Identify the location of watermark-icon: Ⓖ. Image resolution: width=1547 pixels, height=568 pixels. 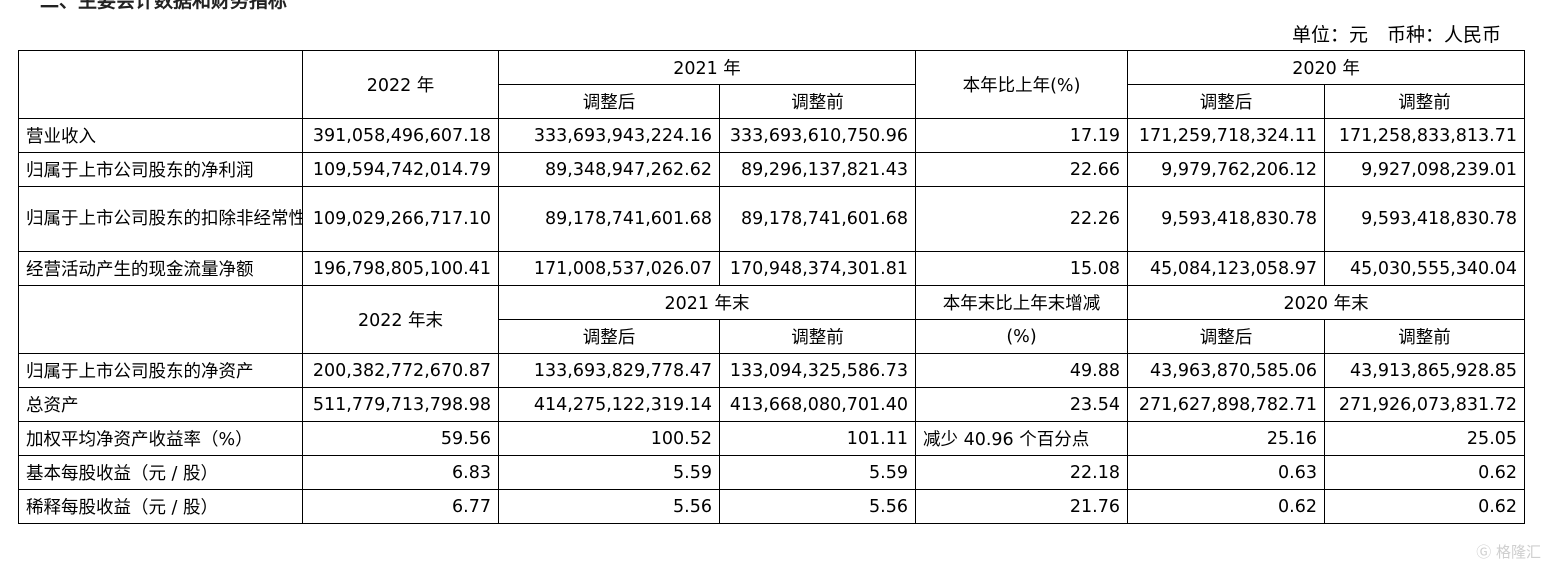
(1484, 552).